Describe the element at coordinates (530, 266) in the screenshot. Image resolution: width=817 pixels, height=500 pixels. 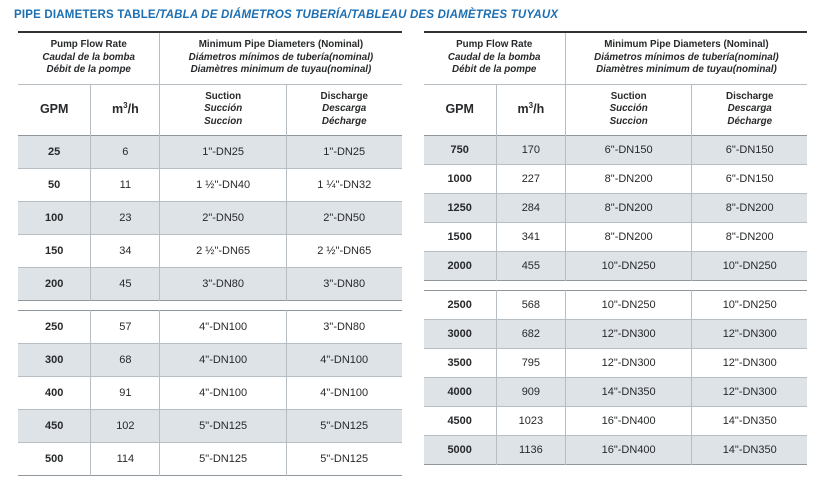
I see `m3h-cell: 455` at that location.